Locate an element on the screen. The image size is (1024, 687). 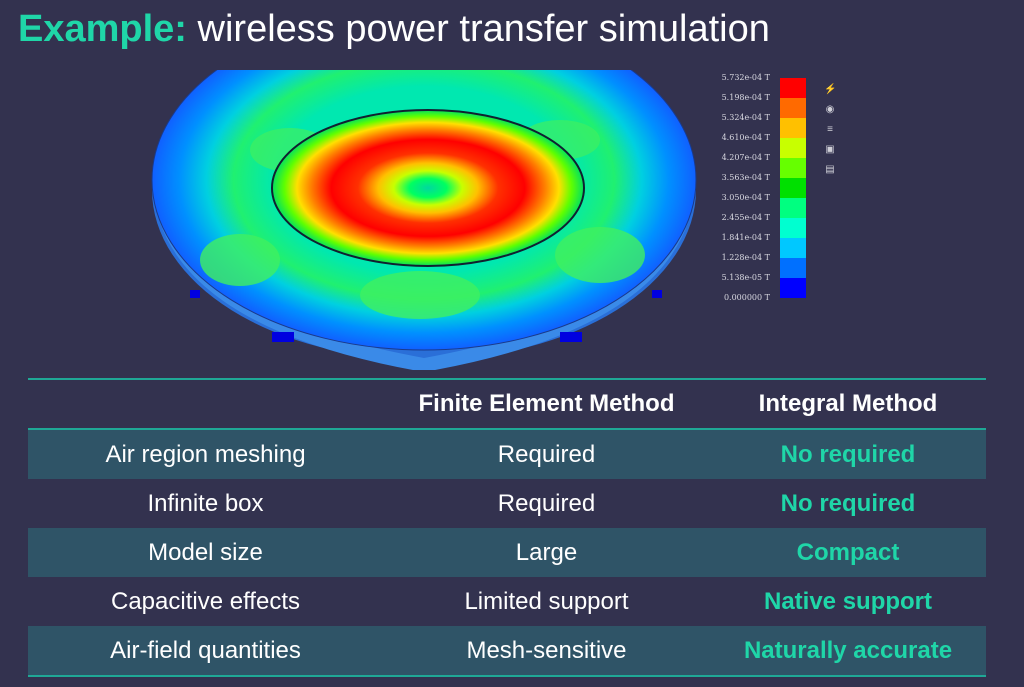
fem-cell: Mesh-sensitive is located at coordinates (546, 650).